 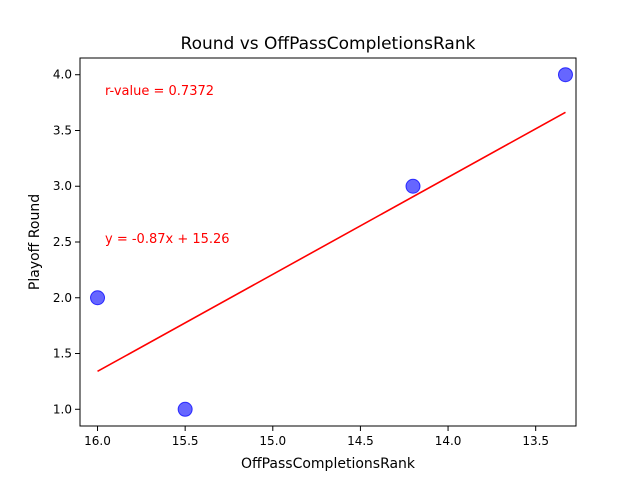 I want to click on x-axis-ticks: 16.0 15.5 15.0 14.5 14.0 13.5, so click(x=316, y=437).